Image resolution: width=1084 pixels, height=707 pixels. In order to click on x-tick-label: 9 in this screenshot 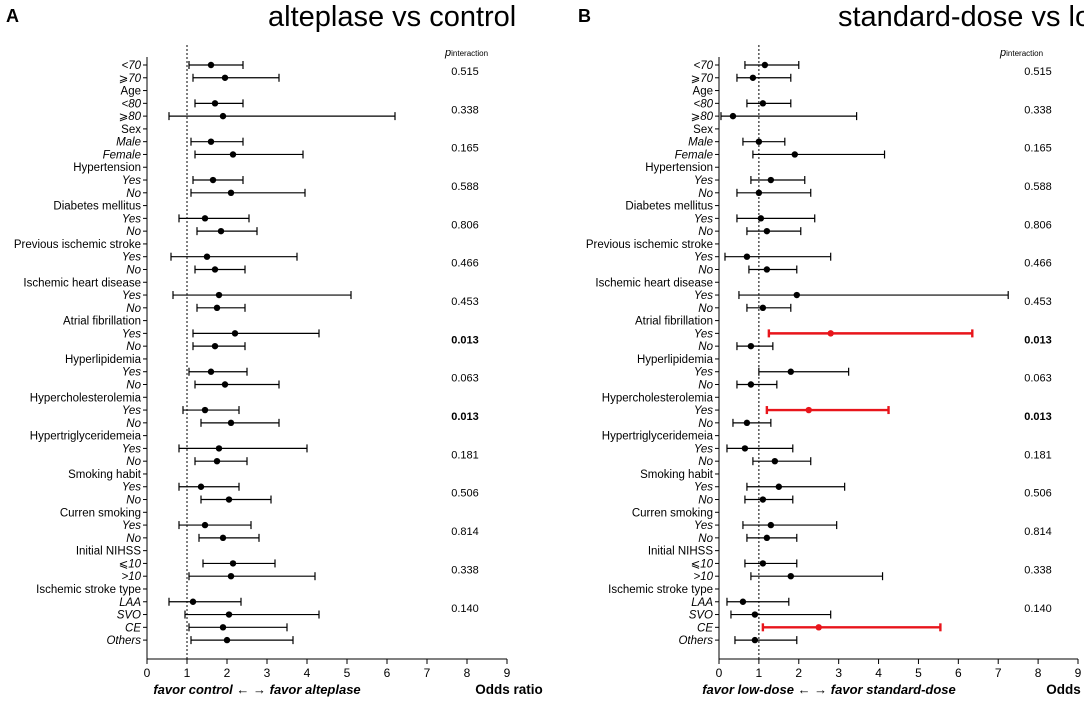, I will do `click(507, 673)`.